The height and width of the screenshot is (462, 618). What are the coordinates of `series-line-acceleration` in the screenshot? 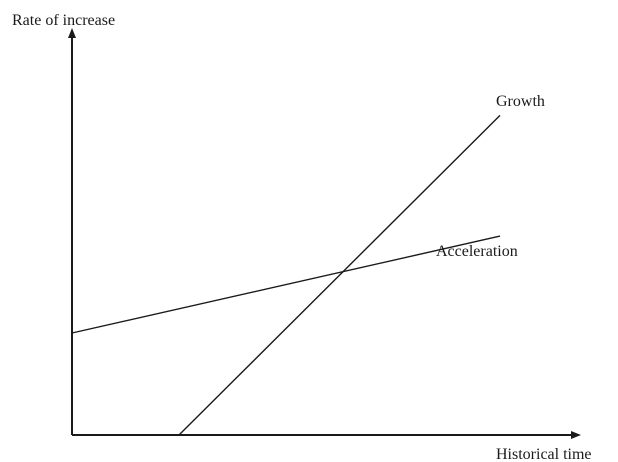 It's located at (286, 284).